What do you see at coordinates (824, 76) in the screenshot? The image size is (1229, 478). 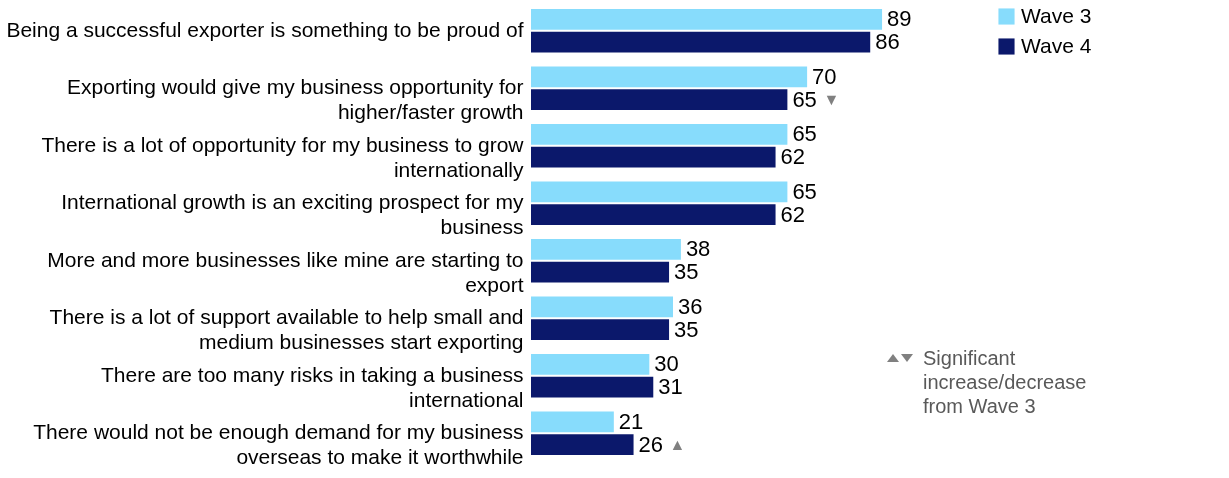 I see `data-label: 70` at bounding box center [824, 76].